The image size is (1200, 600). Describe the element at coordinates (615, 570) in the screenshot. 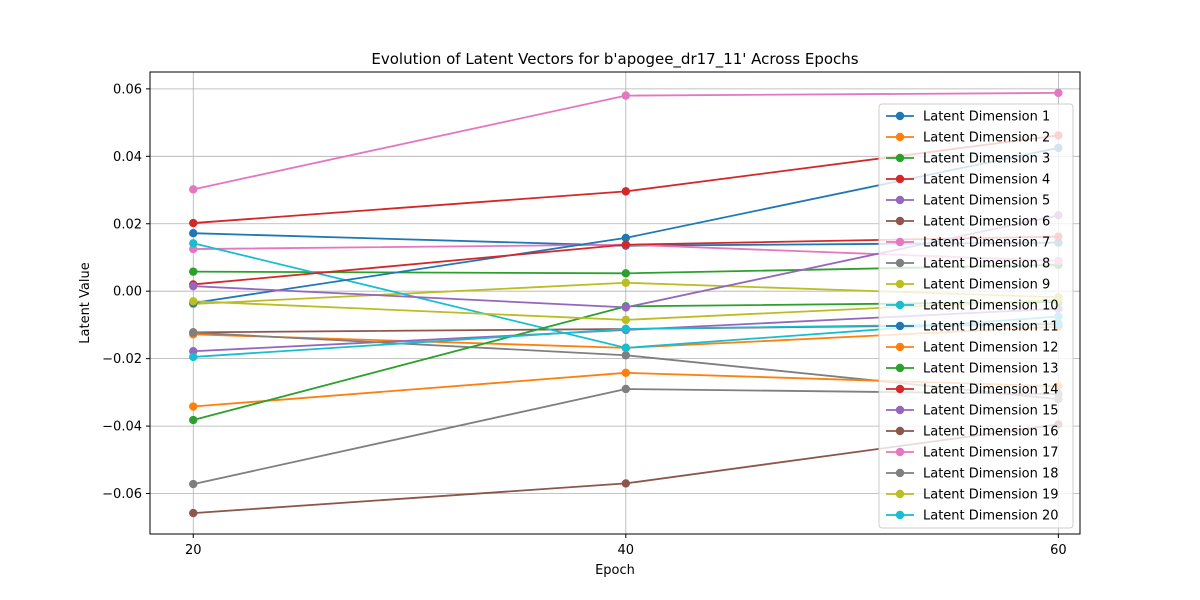

I see `x-axis-label: Epoch` at that location.